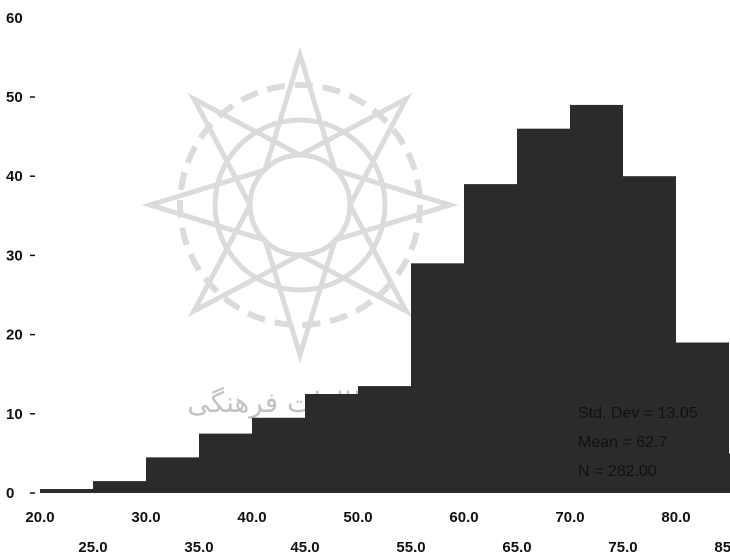  What do you see at coordinates (39, 517) in the screenshot?
I see `x-tick-label: 20.0` at bounding box center [39, 517].